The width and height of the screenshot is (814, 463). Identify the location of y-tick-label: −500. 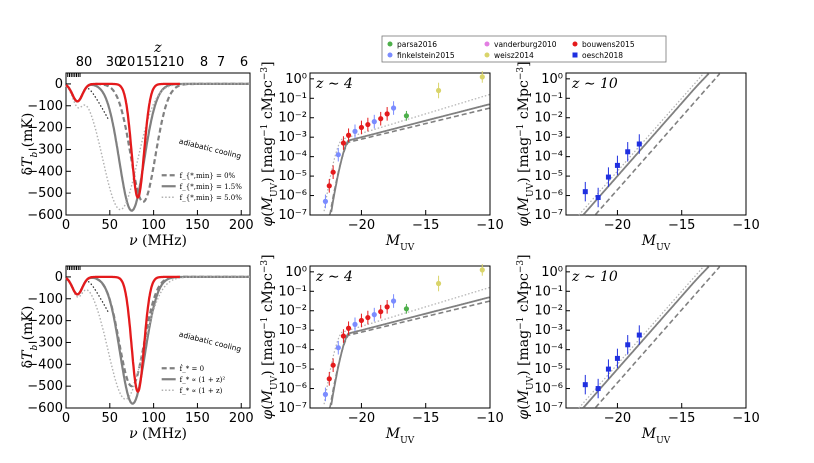
(45, 386).